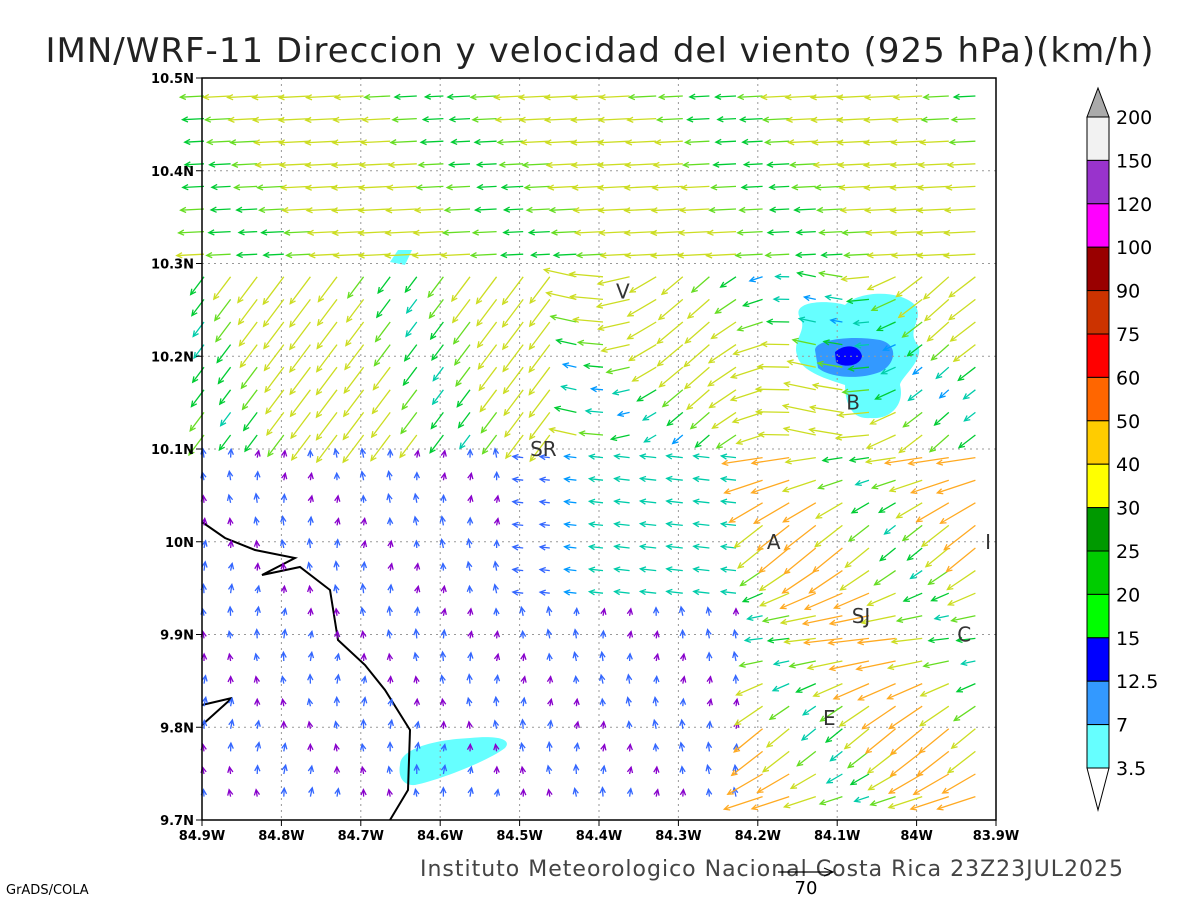 The width and height of the screenshot is (1200, 900). Describe the element at coordinates (758, 836) in the screenshot. I see `x-tick-label: 84.2W` at that location.